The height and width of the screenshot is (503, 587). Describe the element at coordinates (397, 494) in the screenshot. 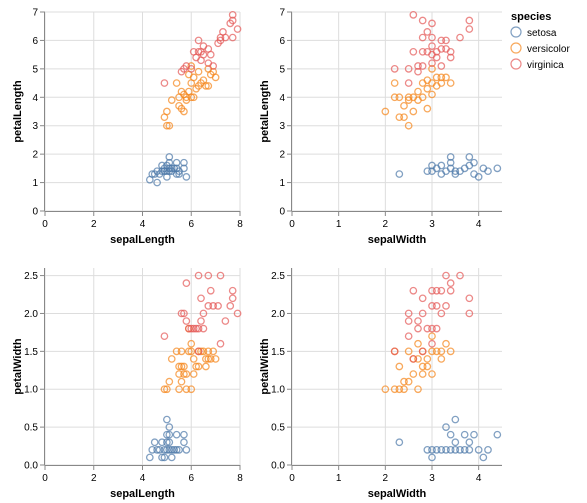

I see `x-axis-title: sepalWidth` at that location.